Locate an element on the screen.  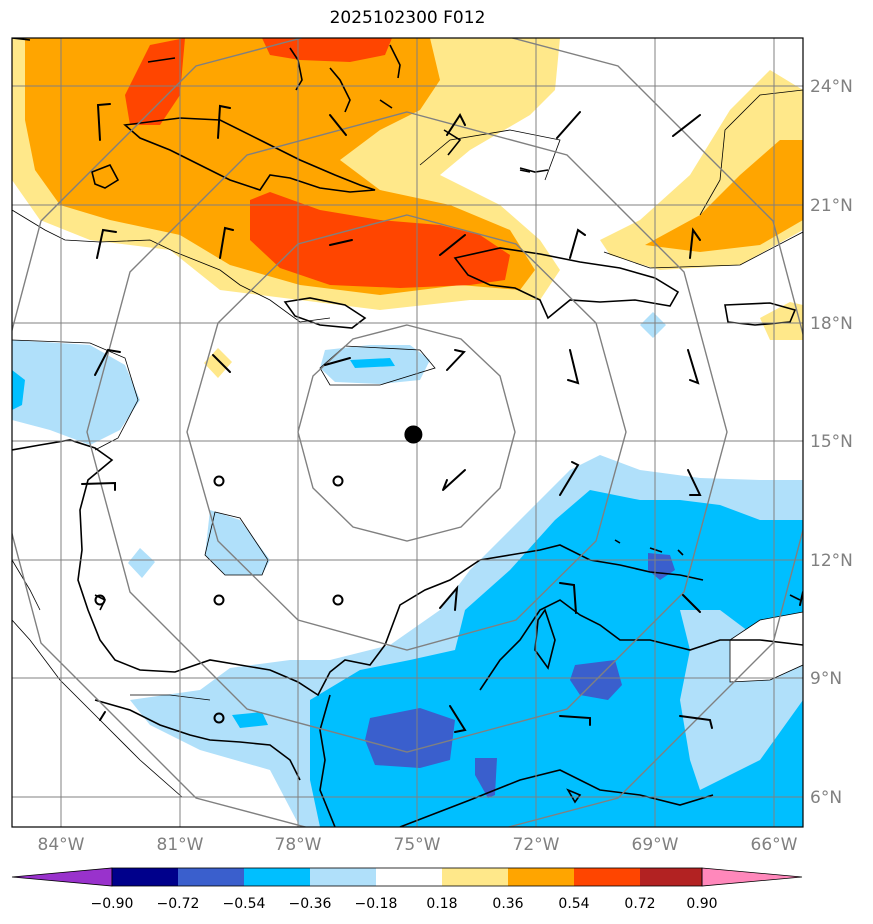
longitude-labels: 84°W 81°W 78°W 75°W 72°W 69°W 66°W is located at coordinates (418, 845).